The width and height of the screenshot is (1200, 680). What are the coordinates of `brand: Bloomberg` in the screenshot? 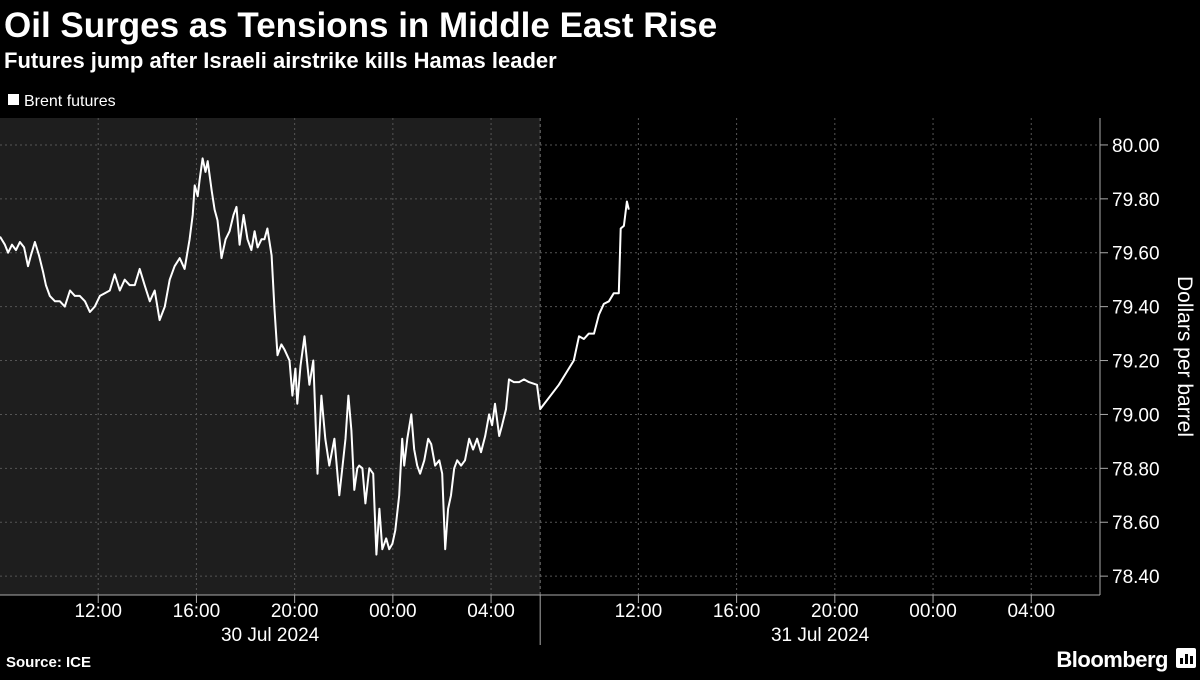 It's located at (1112, 659).